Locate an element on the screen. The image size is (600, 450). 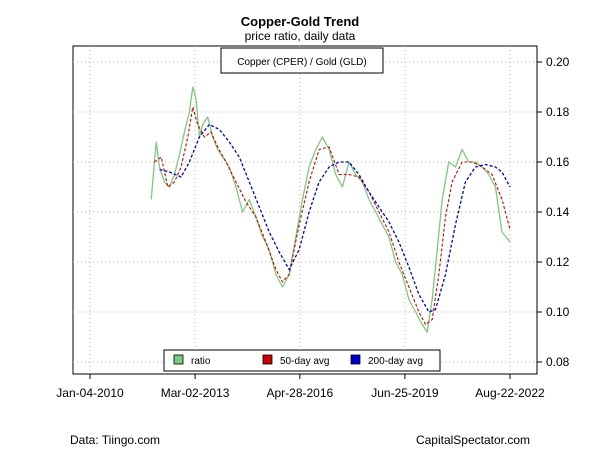
y-tick-label: 0.08 is located at coordinates (558, 362).